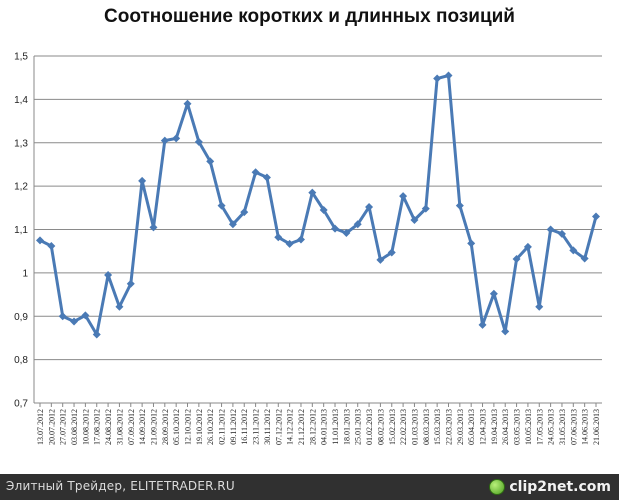  I want to click on x-tick-label: 29.03.2013, so click(460, 427).